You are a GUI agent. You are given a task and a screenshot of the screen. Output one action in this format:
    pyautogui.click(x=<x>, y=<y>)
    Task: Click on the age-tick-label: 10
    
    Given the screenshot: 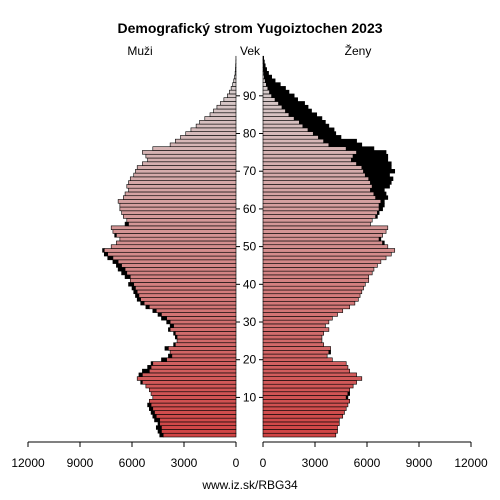 What is the action you would take?
    pyautogui.click(x=250, y=397)
    